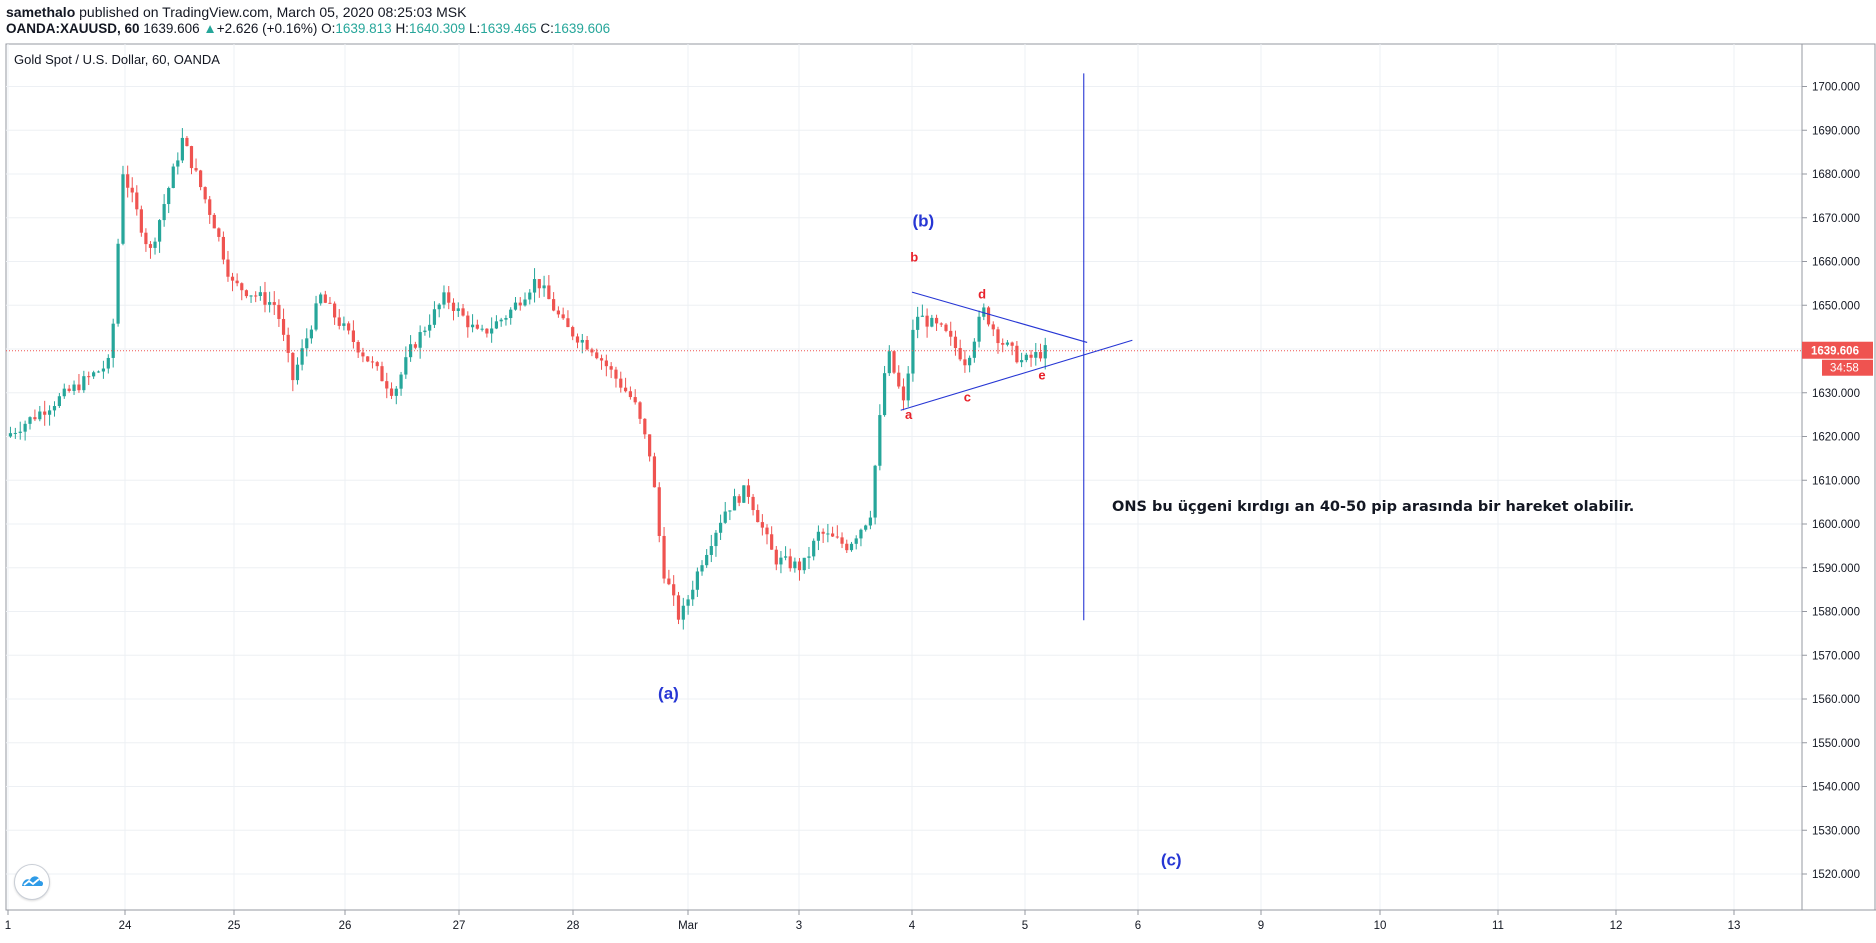 This screenshot has width=1876, height=943. I want to click on symbol-label: OANDA:XAUUSD, 60, so click(73, 28).